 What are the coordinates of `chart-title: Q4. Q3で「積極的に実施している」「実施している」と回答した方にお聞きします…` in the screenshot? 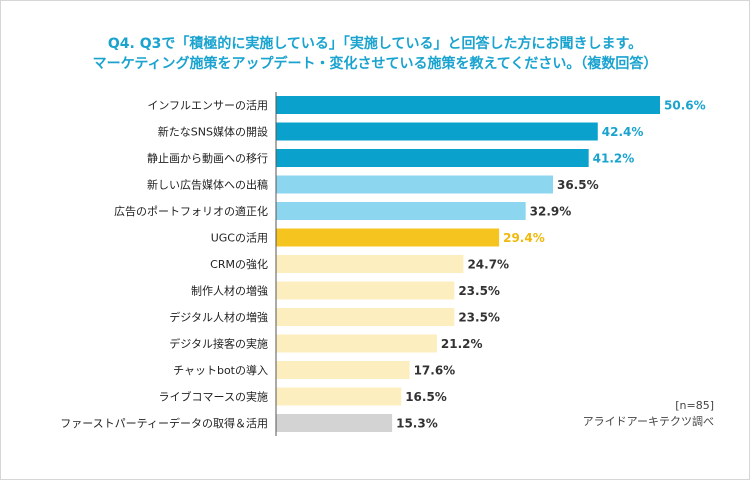 It's located at (375, 54).